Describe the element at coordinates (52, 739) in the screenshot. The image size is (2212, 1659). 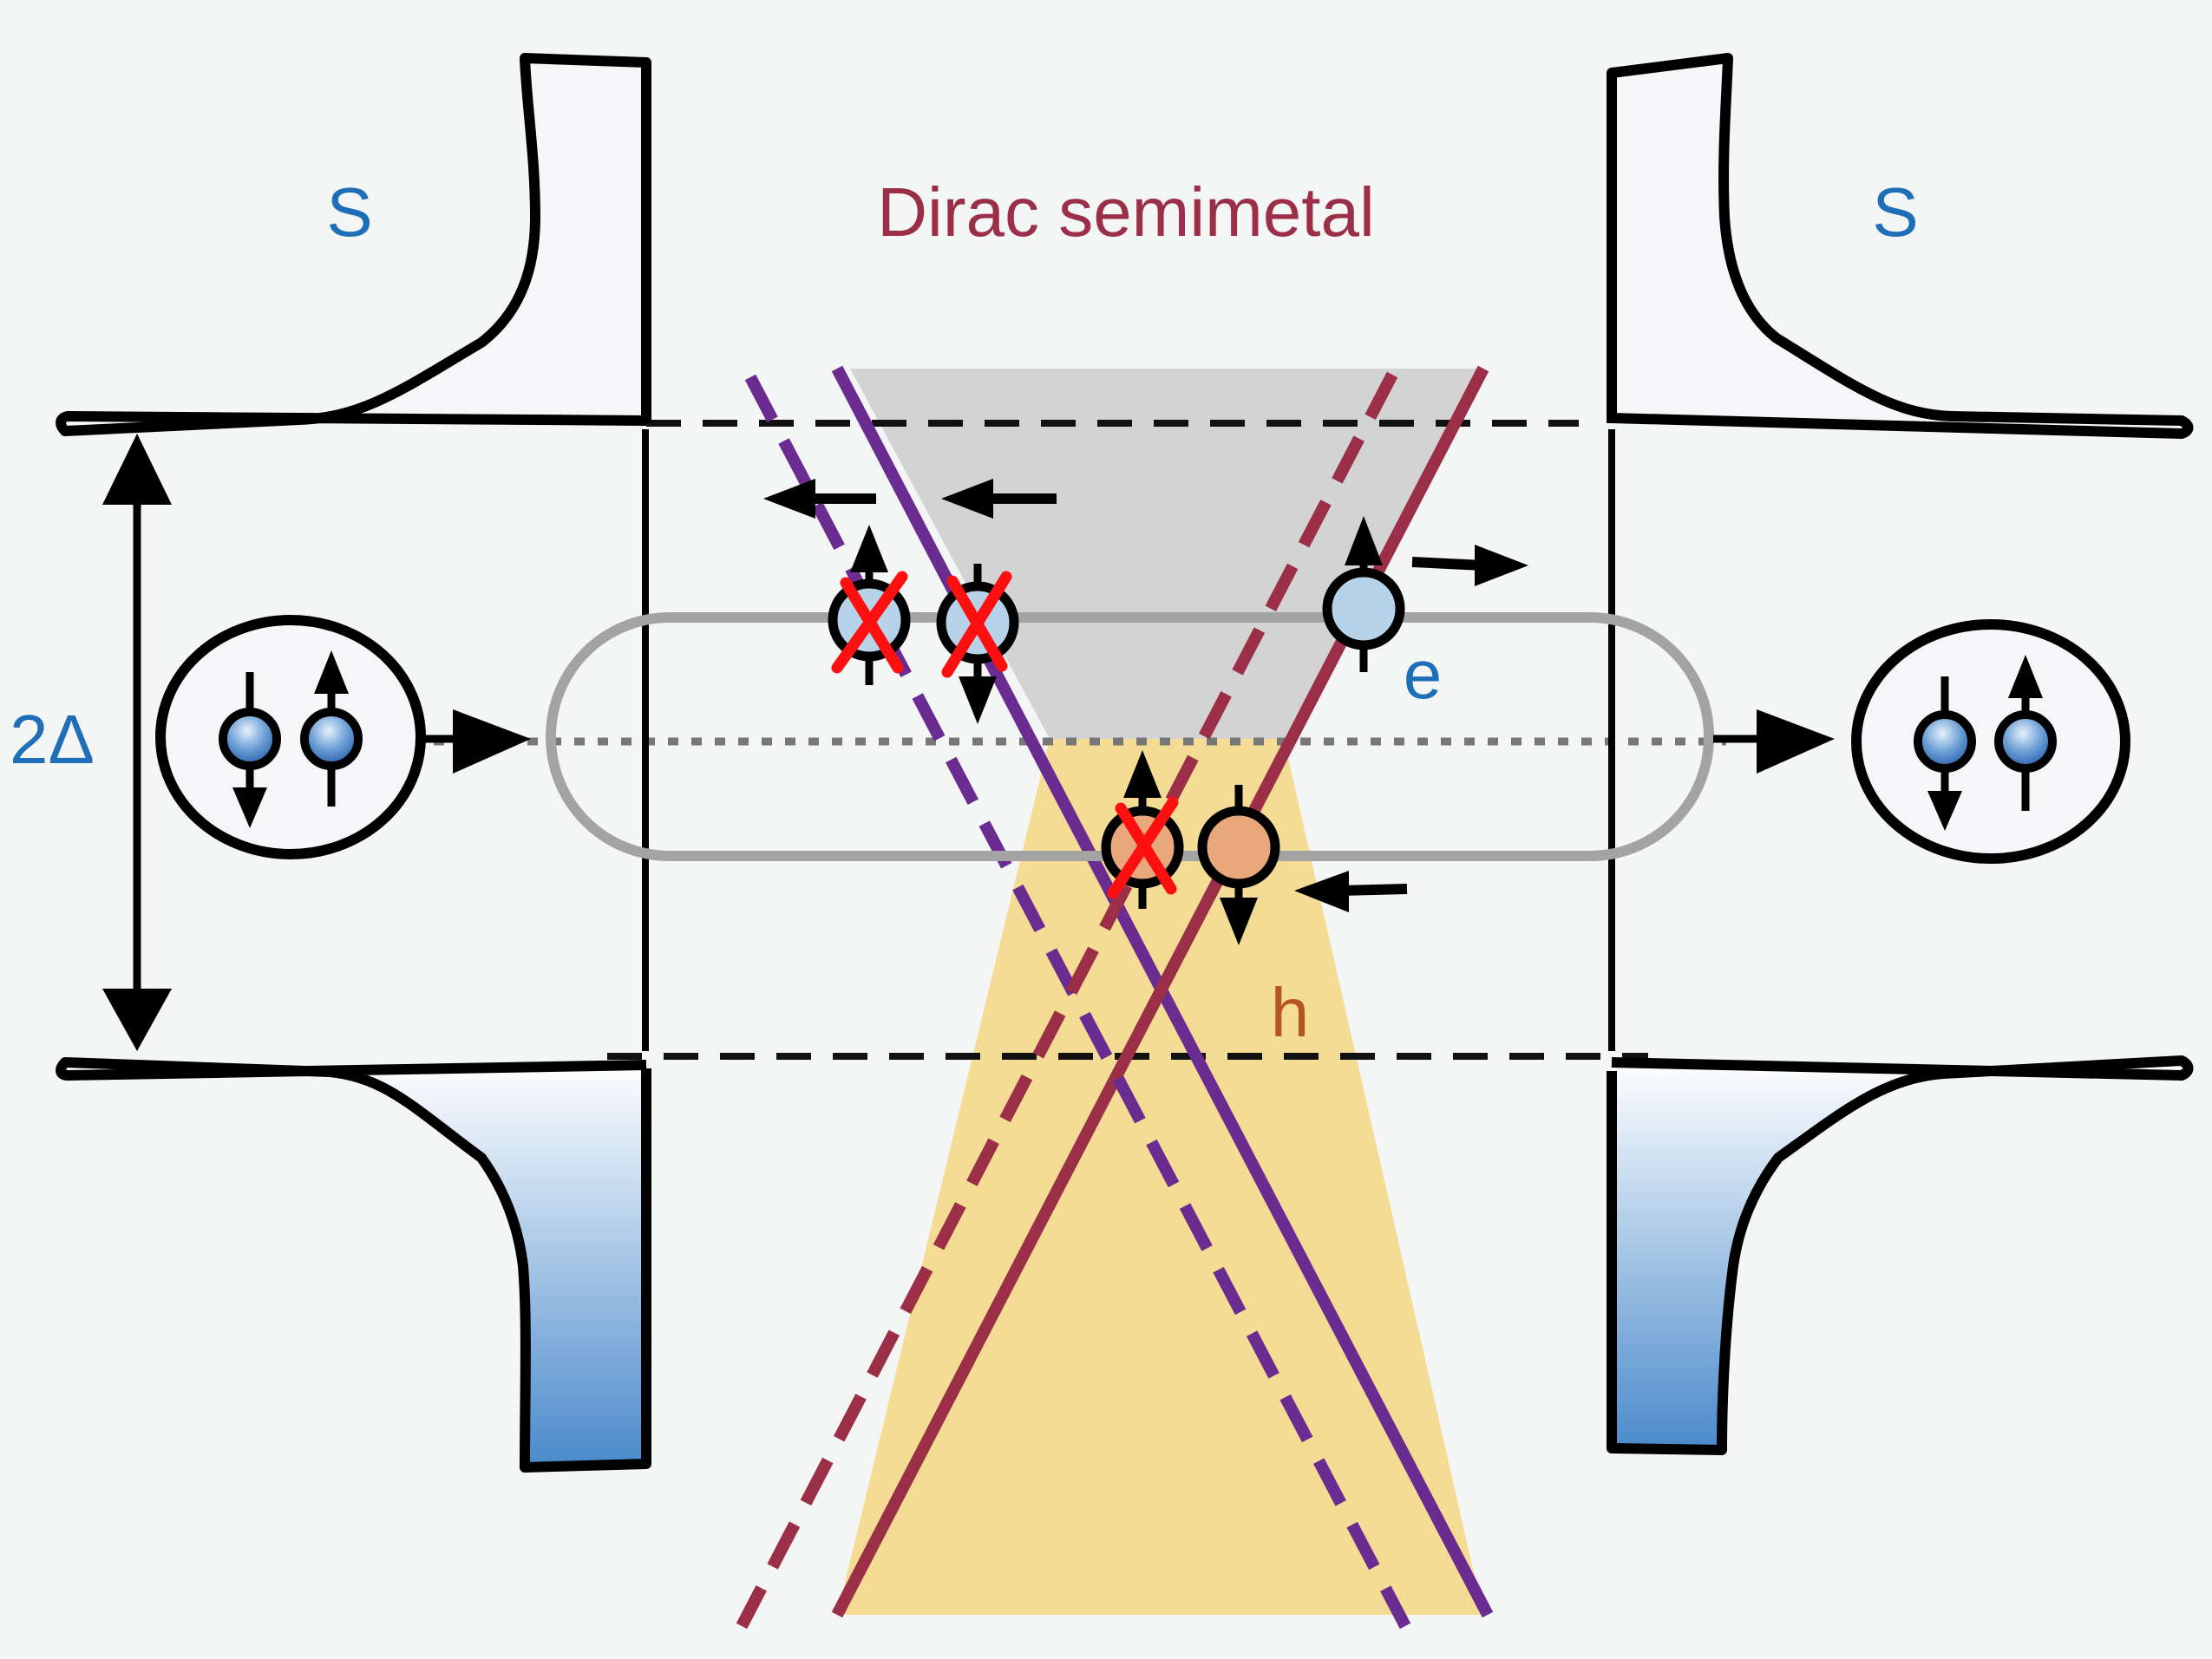
I see `gap-label: 2Δ` at that location.